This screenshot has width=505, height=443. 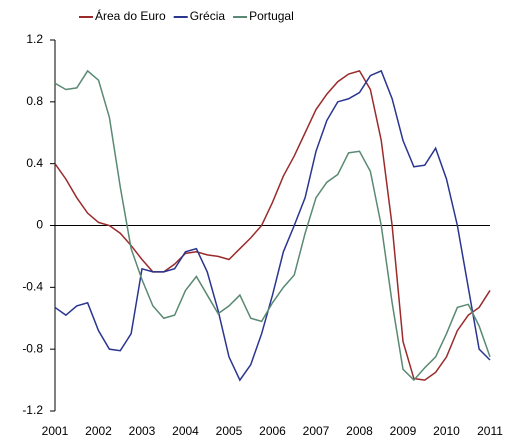 I want to click on x-tick-label: 2003, so click(x=142, y=431).